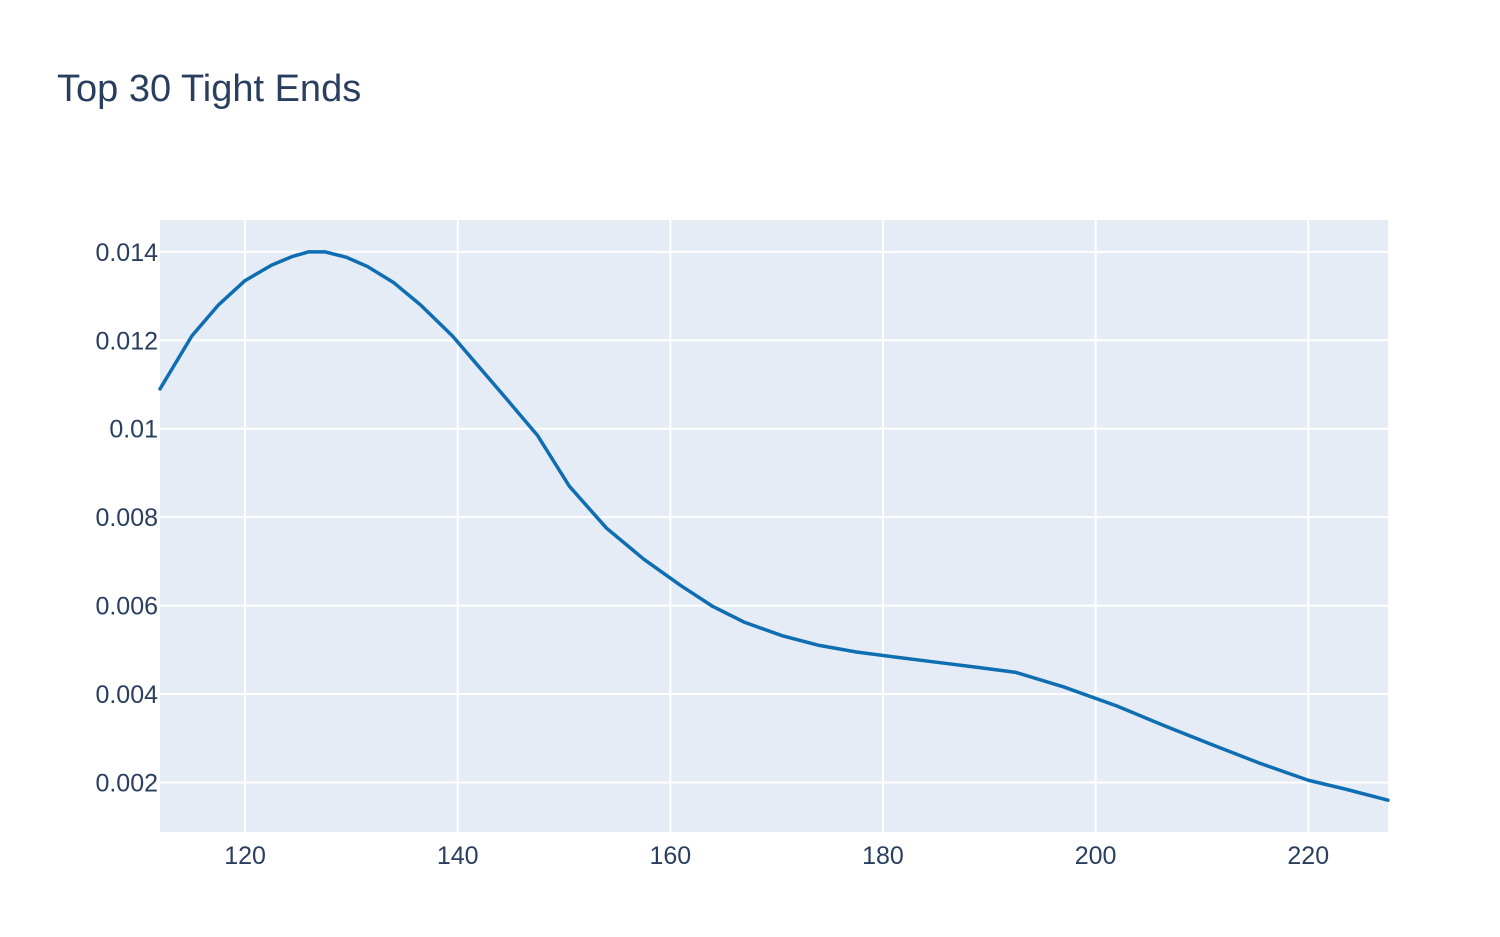 This screenshot has width=1500, height=937. I want to click on x-axis-tick-labels: 120 140 160 180 200 220, so click(776, 856).